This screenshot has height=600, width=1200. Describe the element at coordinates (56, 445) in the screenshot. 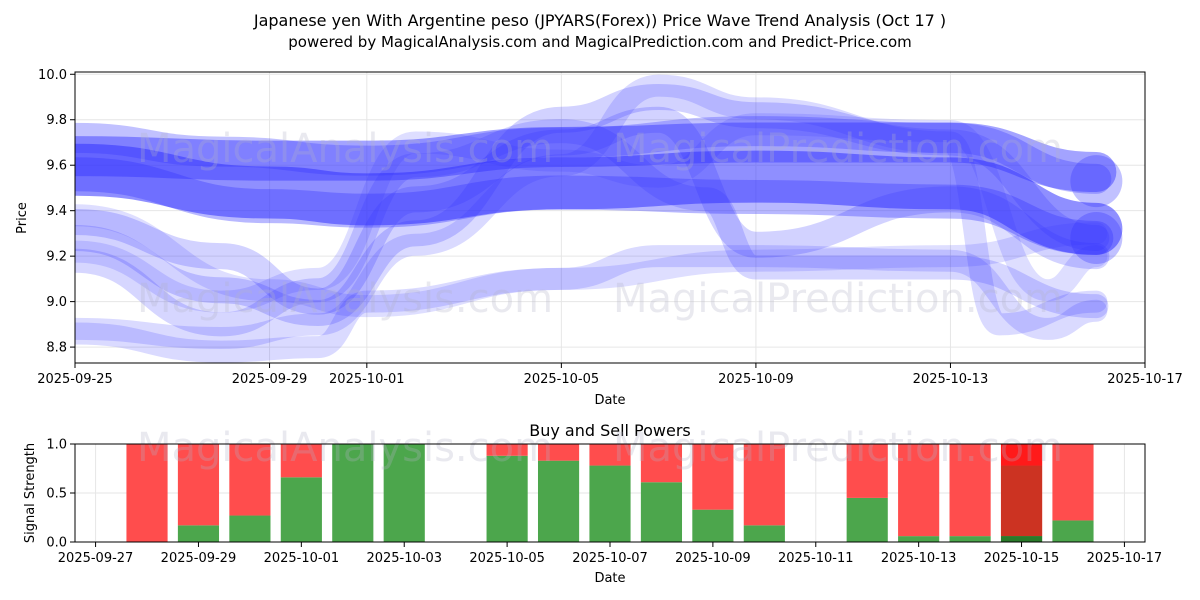

I see `powers-y-tick-label: 1.0` at that location.